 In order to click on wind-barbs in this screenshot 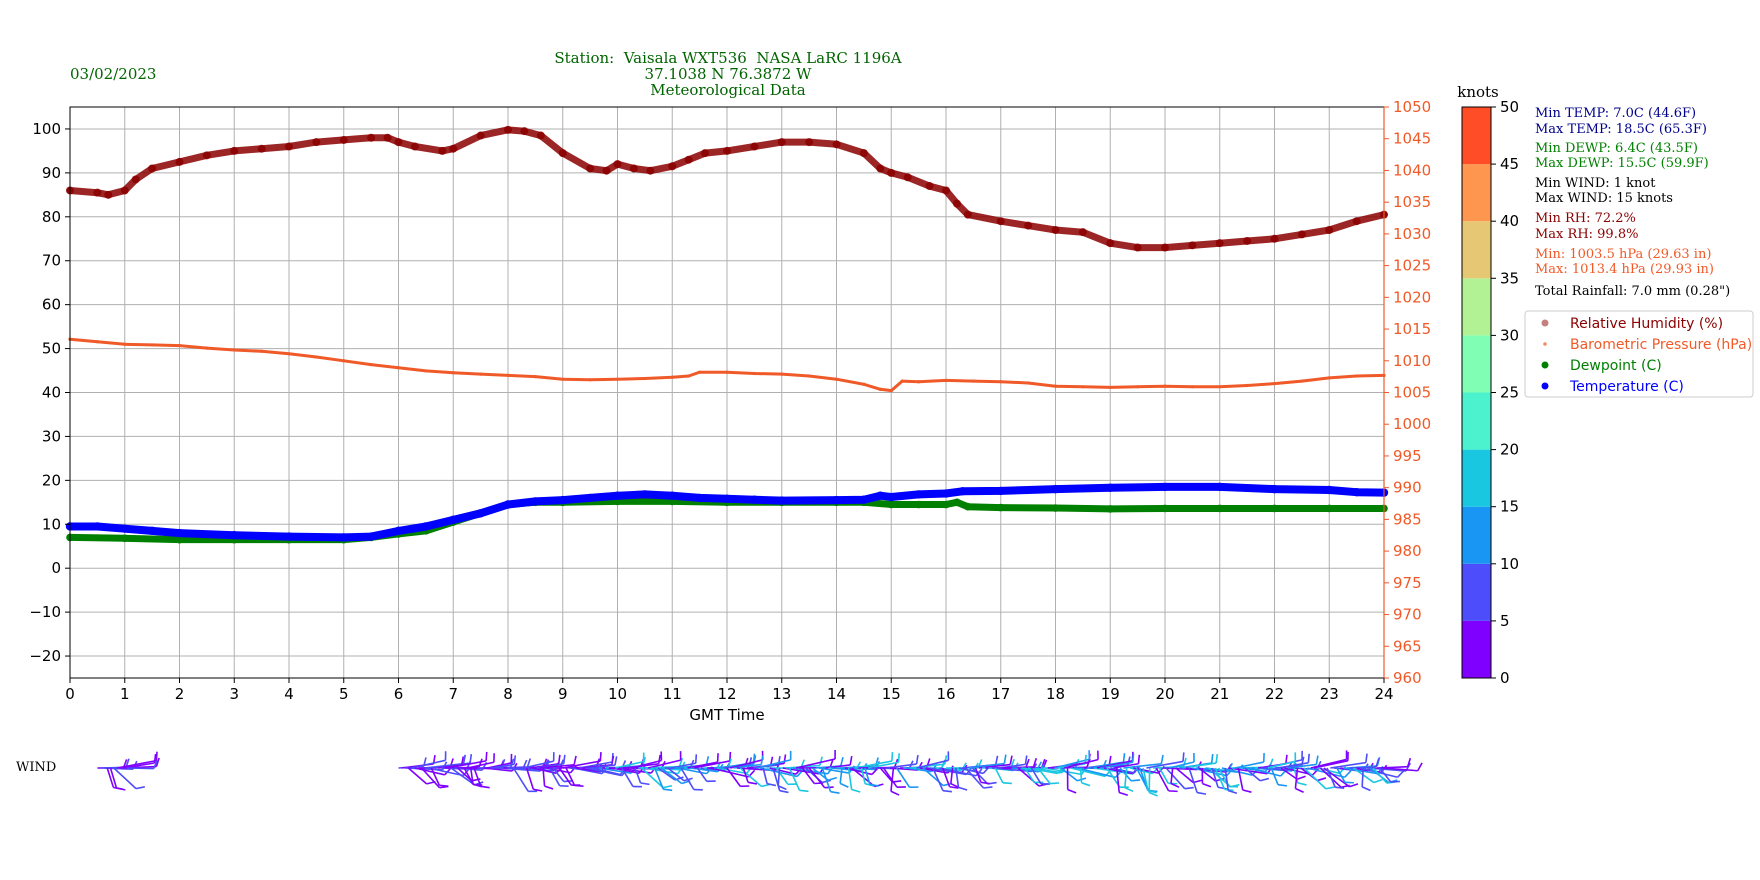, I will do `click(760, 773)`.